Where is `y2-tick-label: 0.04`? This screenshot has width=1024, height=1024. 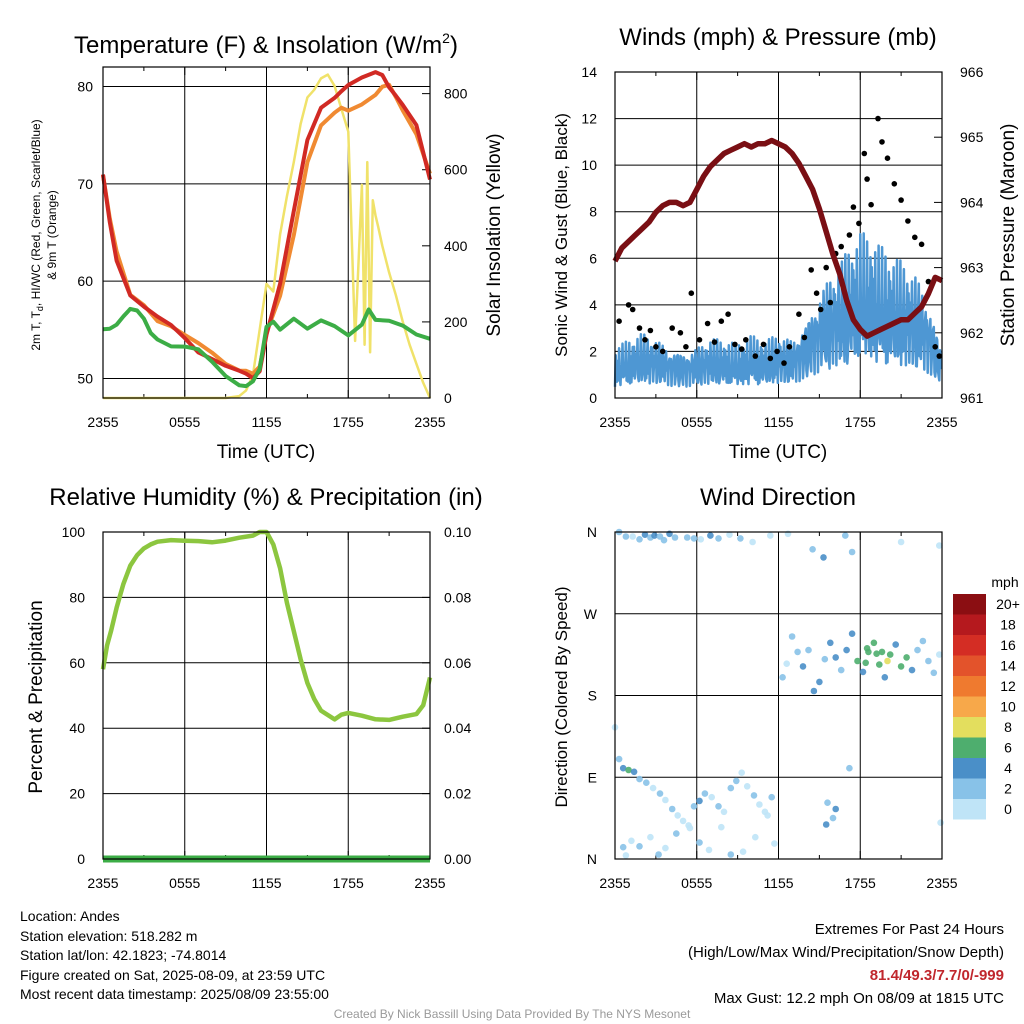 y2-tick-label: 0.04 is located at coordinates (457, 728).